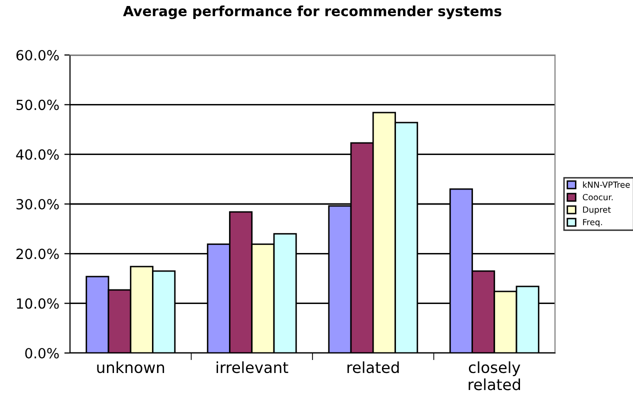  I want to click on chart-title: Average performance for recommender systems, so click(312, 13).